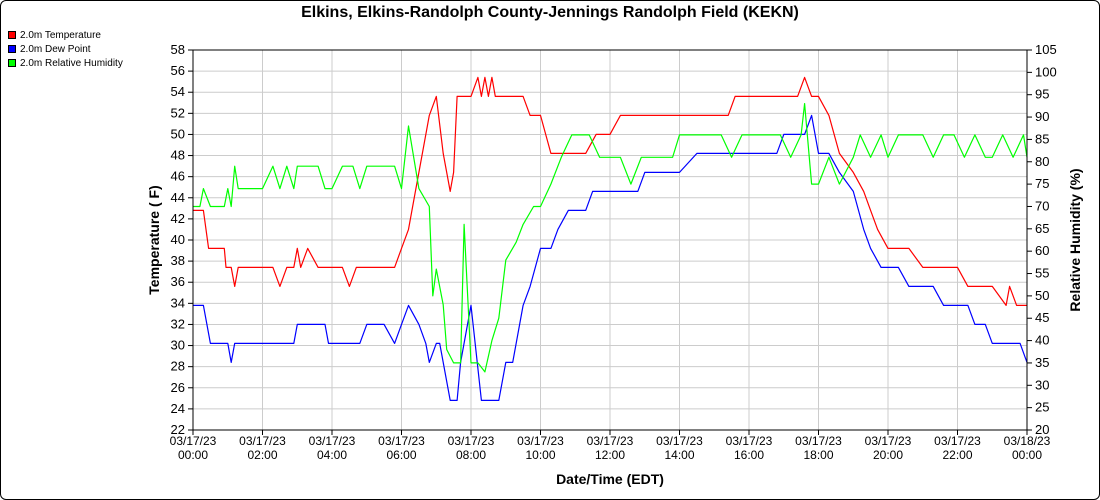 Image resolution: width=1100 pixels, height=500 pixels. Describe the element at coordinates (178, 239) in the screenshot. I see `left-tick-label: 40` at that location.